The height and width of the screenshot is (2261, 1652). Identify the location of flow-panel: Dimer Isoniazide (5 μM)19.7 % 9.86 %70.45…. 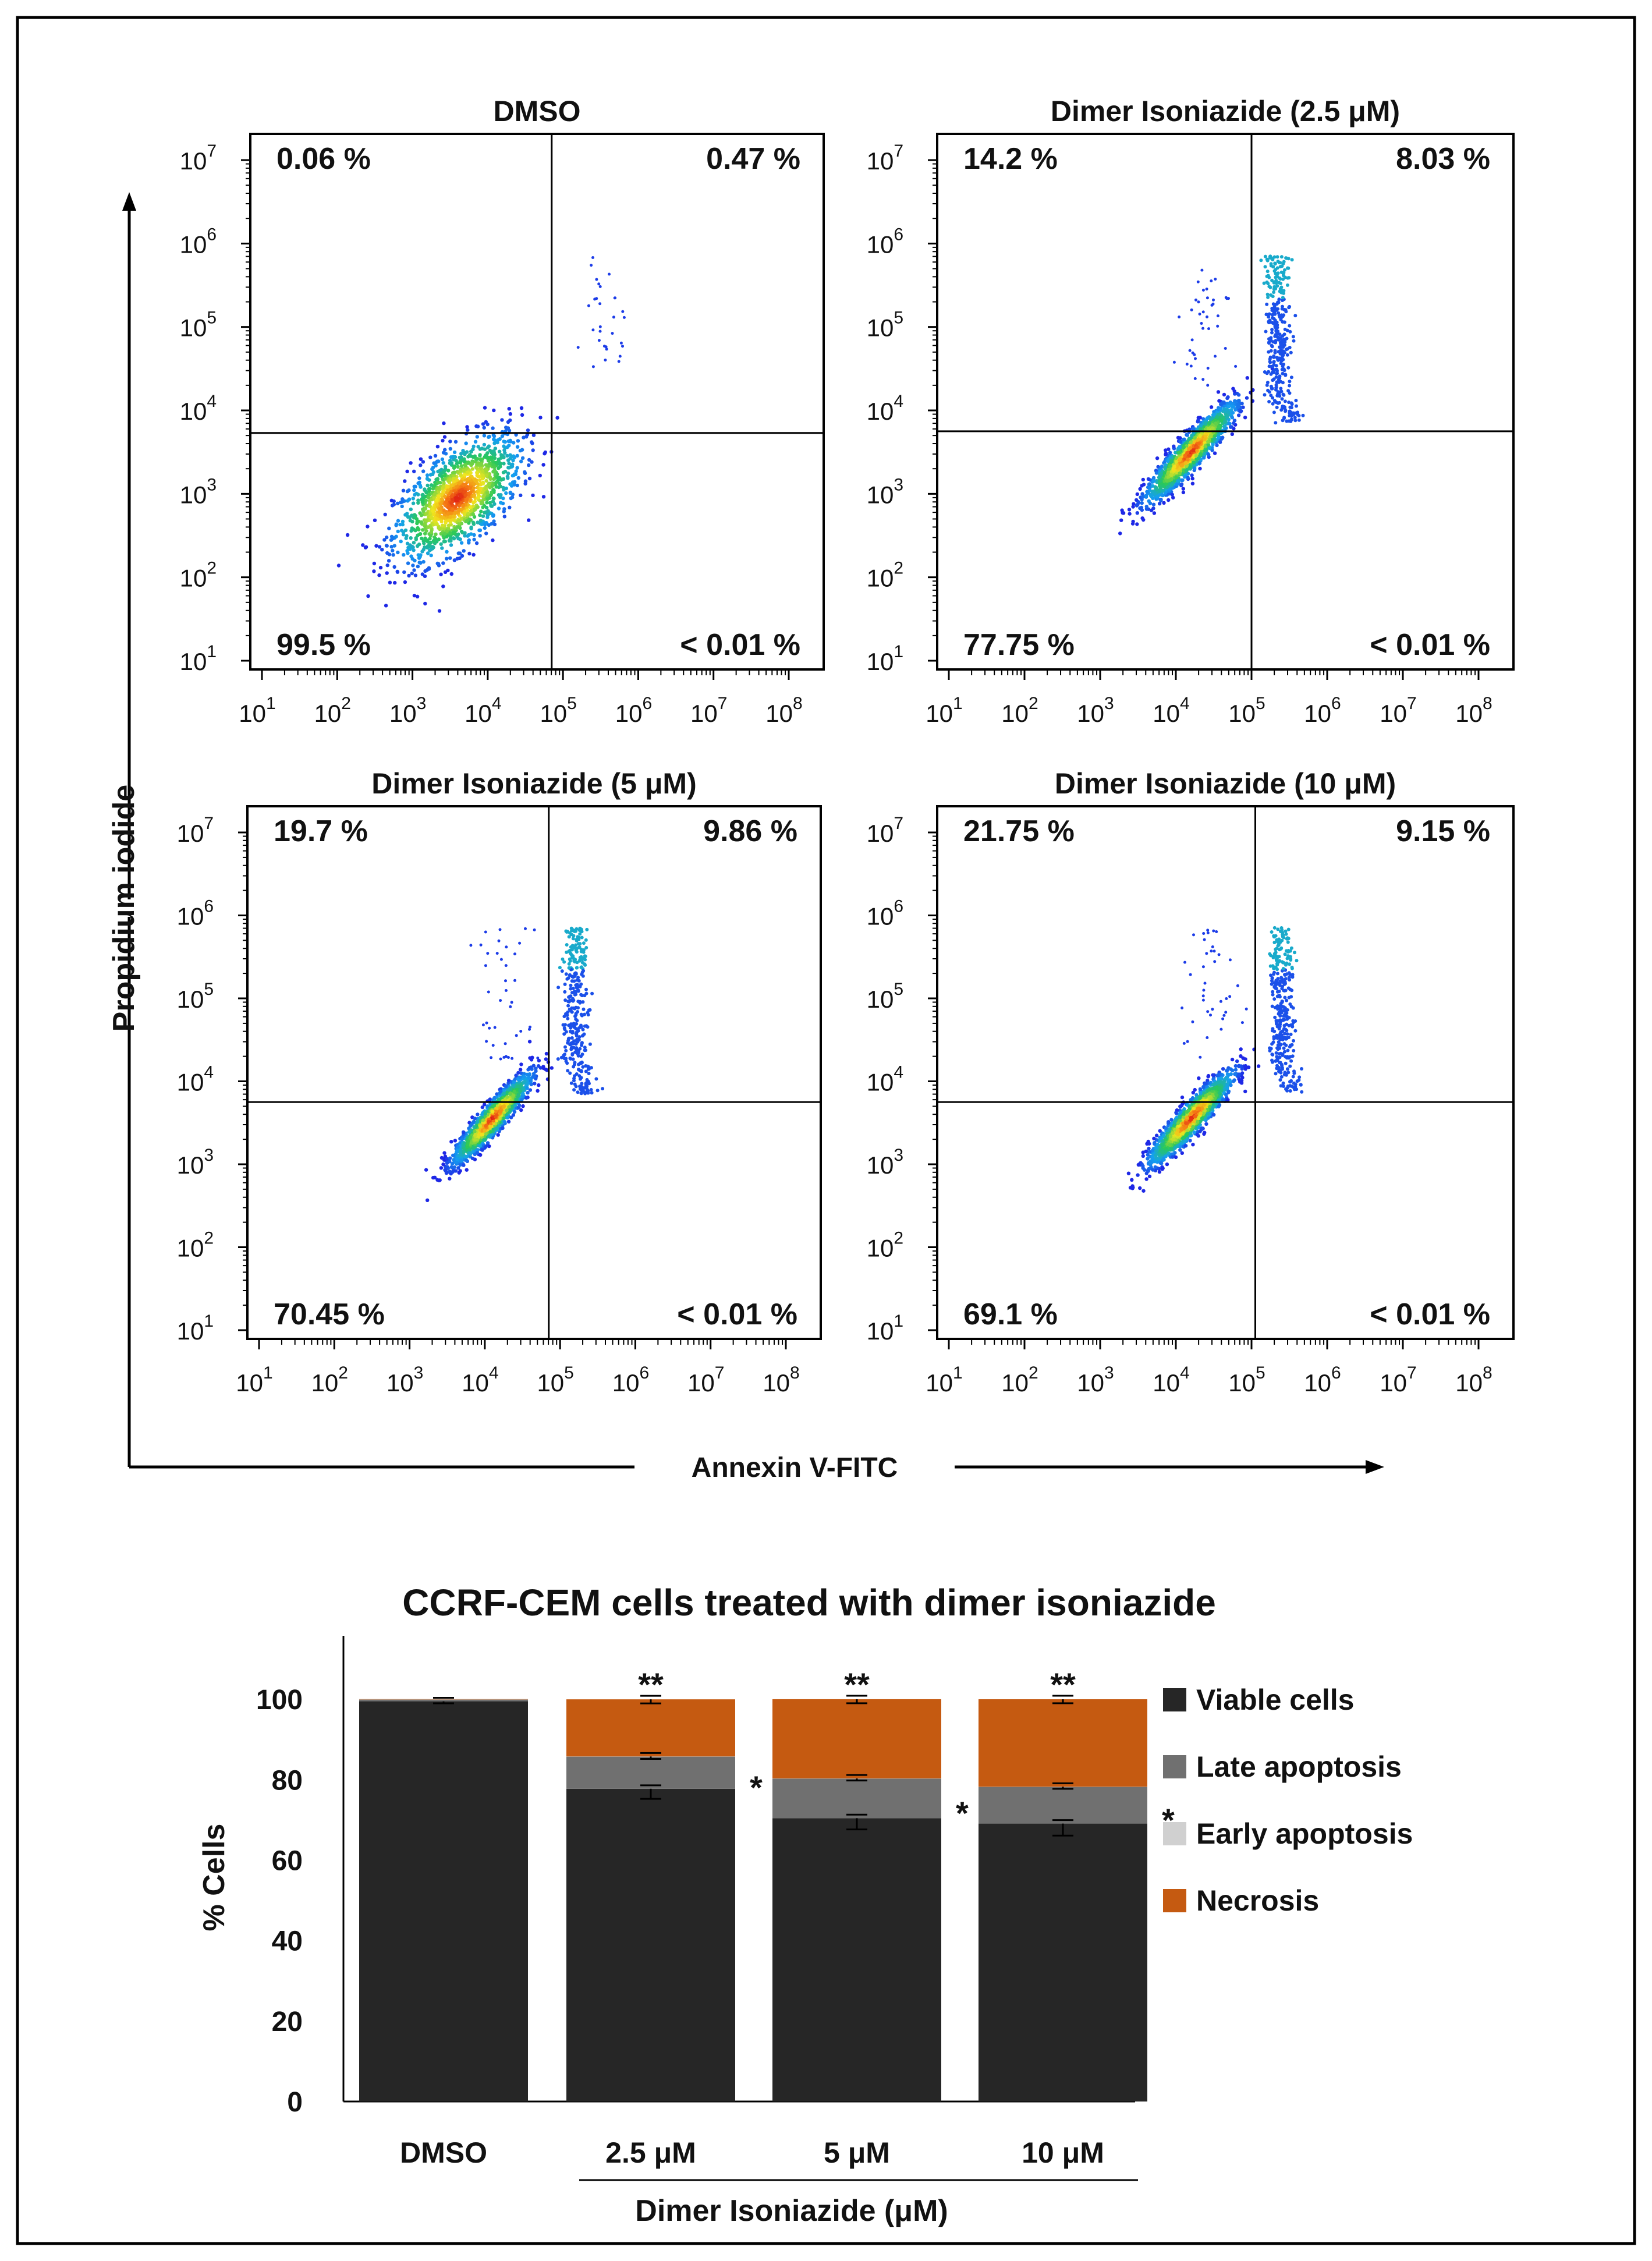
(499, 1082).